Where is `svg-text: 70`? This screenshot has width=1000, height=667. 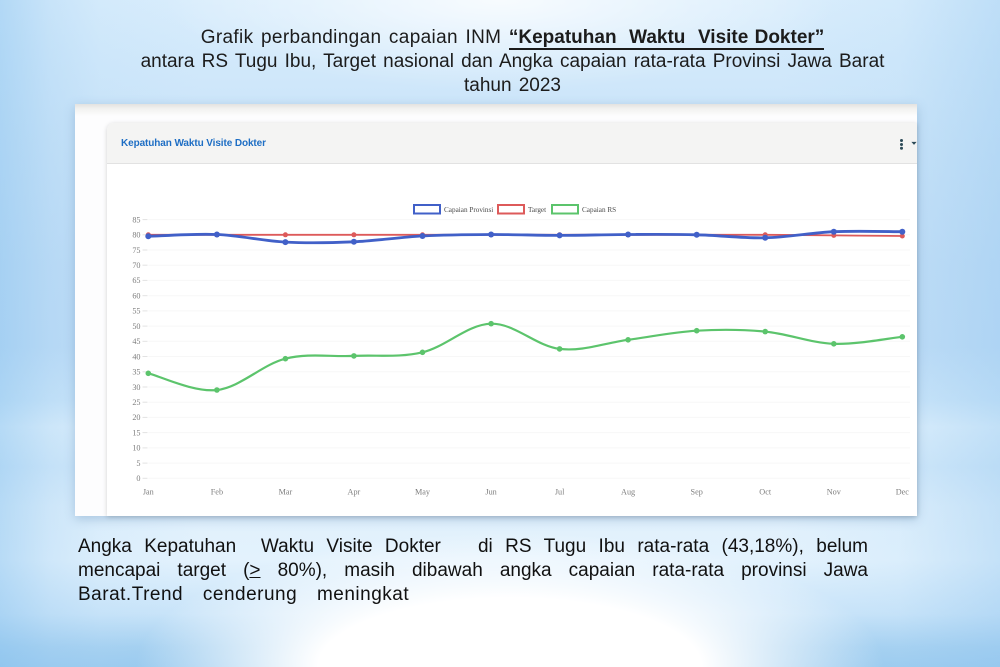 svg-text: 70 is located at coordinates (136, 265).